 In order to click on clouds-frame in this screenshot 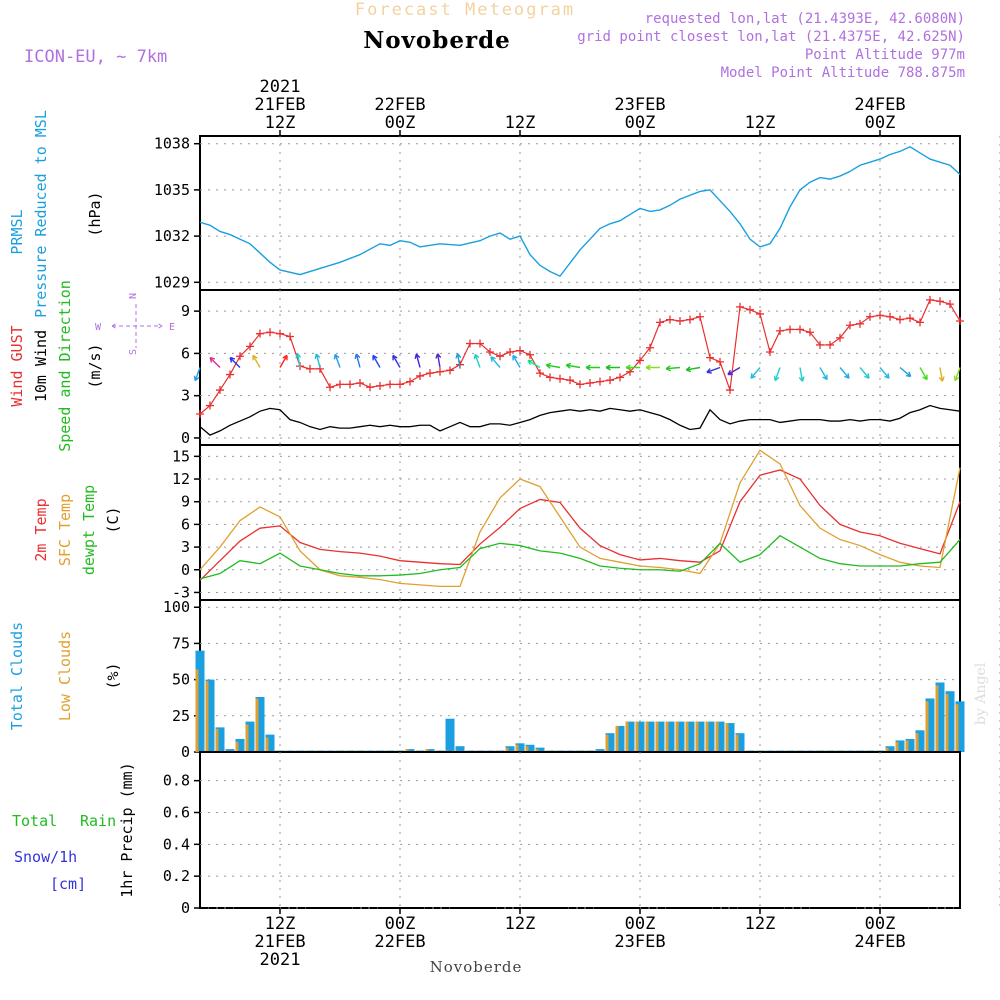, I will do `click(580, 676)`.